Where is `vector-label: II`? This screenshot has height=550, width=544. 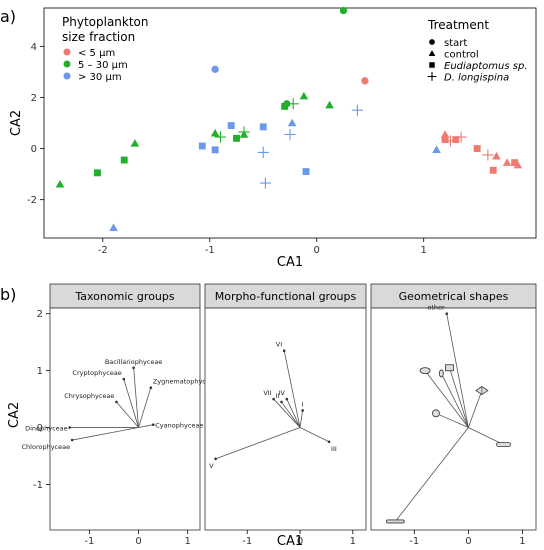 vector-label: II is located at coordinates (278, 396).